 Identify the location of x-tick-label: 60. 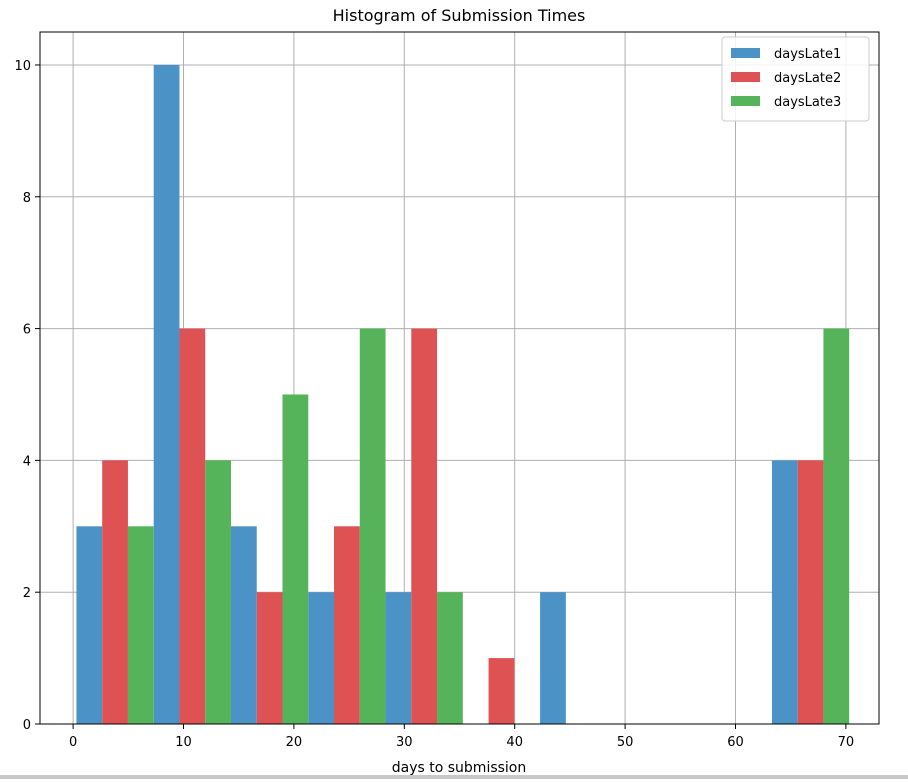
(735, 742).